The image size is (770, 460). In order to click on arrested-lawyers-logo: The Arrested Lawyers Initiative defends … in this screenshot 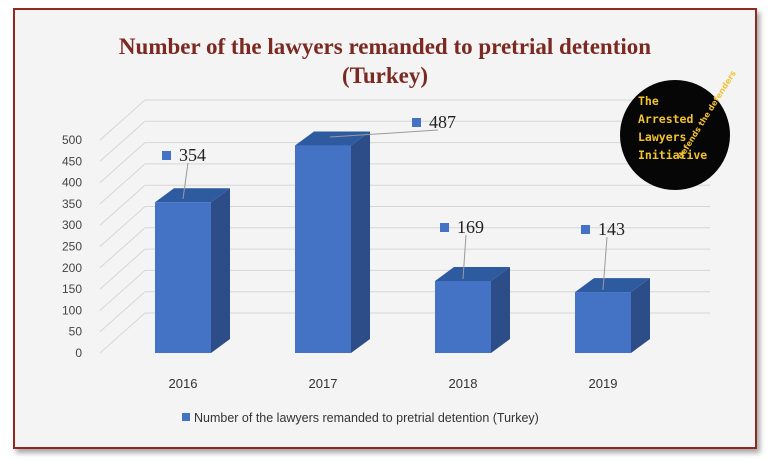, I will do `click(679, 129)`.